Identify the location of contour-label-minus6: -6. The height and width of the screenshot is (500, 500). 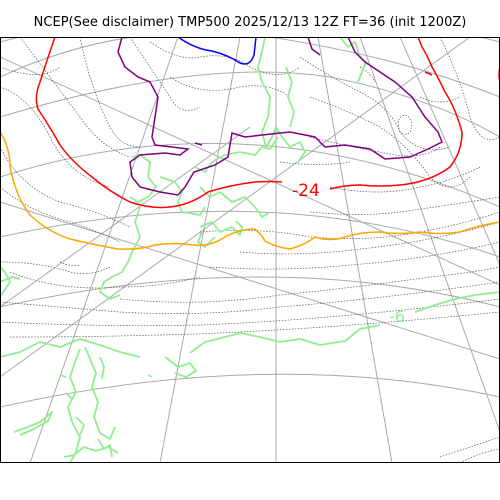
(397, 316).